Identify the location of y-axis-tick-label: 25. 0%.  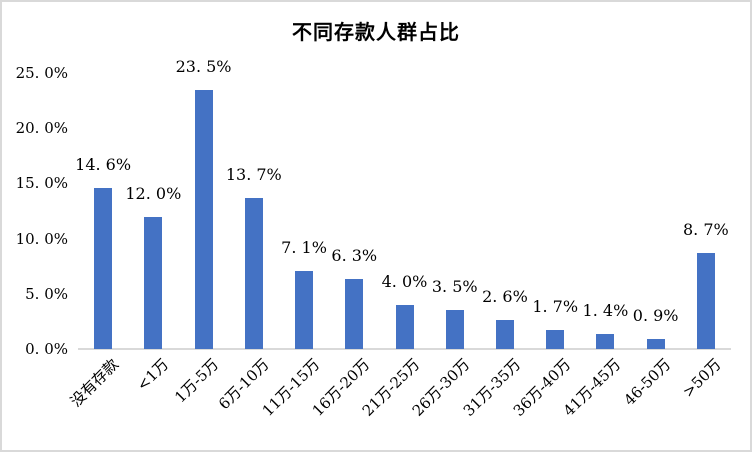
(41, 73).